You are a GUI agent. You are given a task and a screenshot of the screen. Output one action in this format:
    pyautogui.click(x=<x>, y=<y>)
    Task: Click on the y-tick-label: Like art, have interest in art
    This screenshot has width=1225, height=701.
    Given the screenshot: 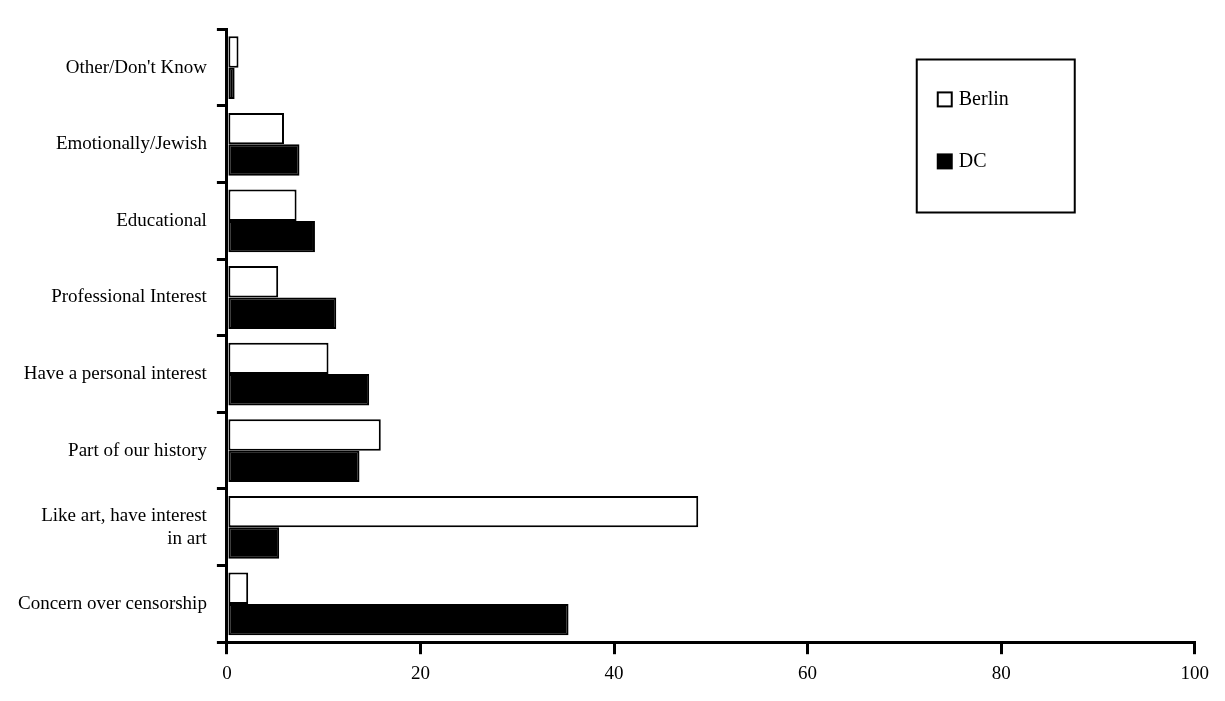 What is the action you would take?
    pyautogui.click(x=124, y=525)
    